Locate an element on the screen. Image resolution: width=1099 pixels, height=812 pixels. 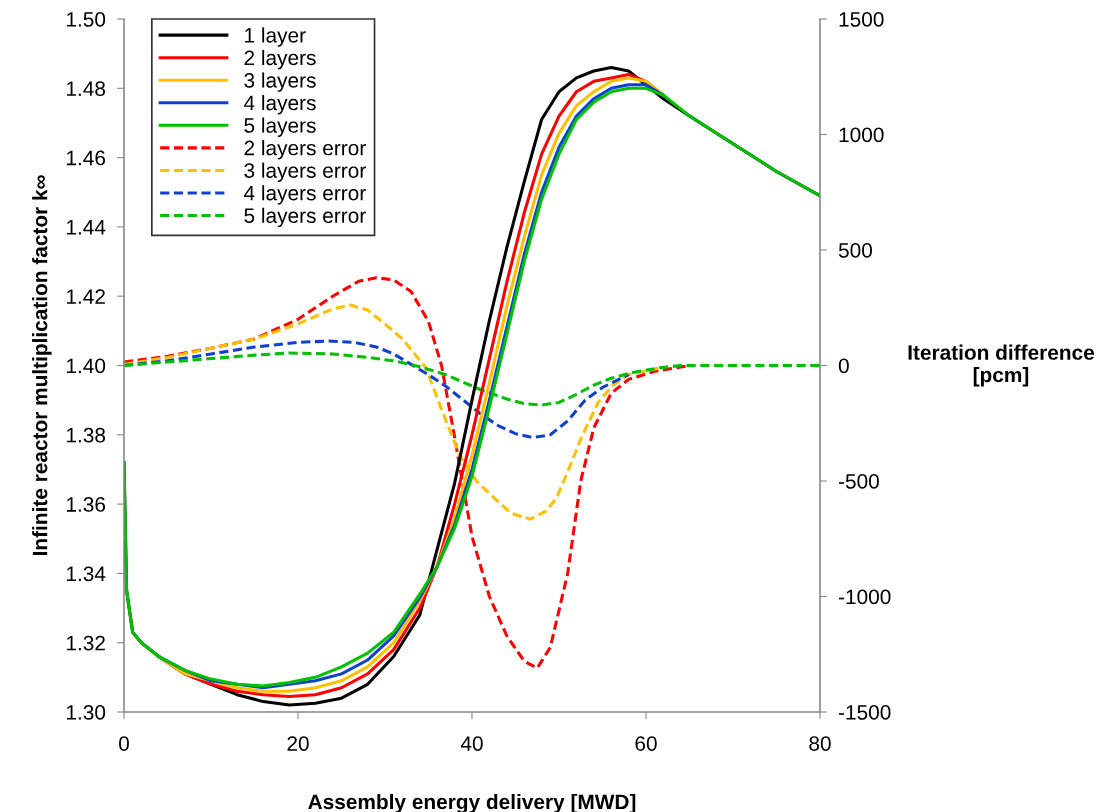
legend-label: 2 layers error is located at coordinates (305, 150).